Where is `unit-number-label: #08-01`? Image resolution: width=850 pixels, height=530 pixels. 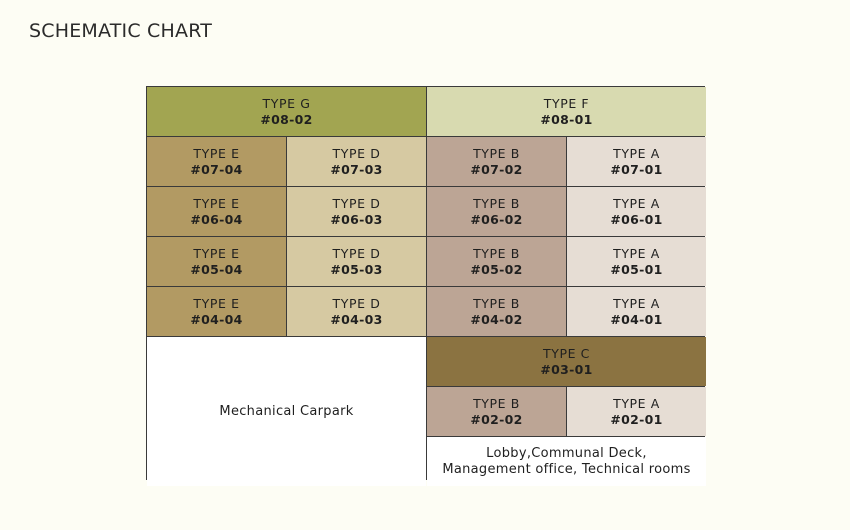 unit-number-label: #08-01 is located at coordinates (566, 119).